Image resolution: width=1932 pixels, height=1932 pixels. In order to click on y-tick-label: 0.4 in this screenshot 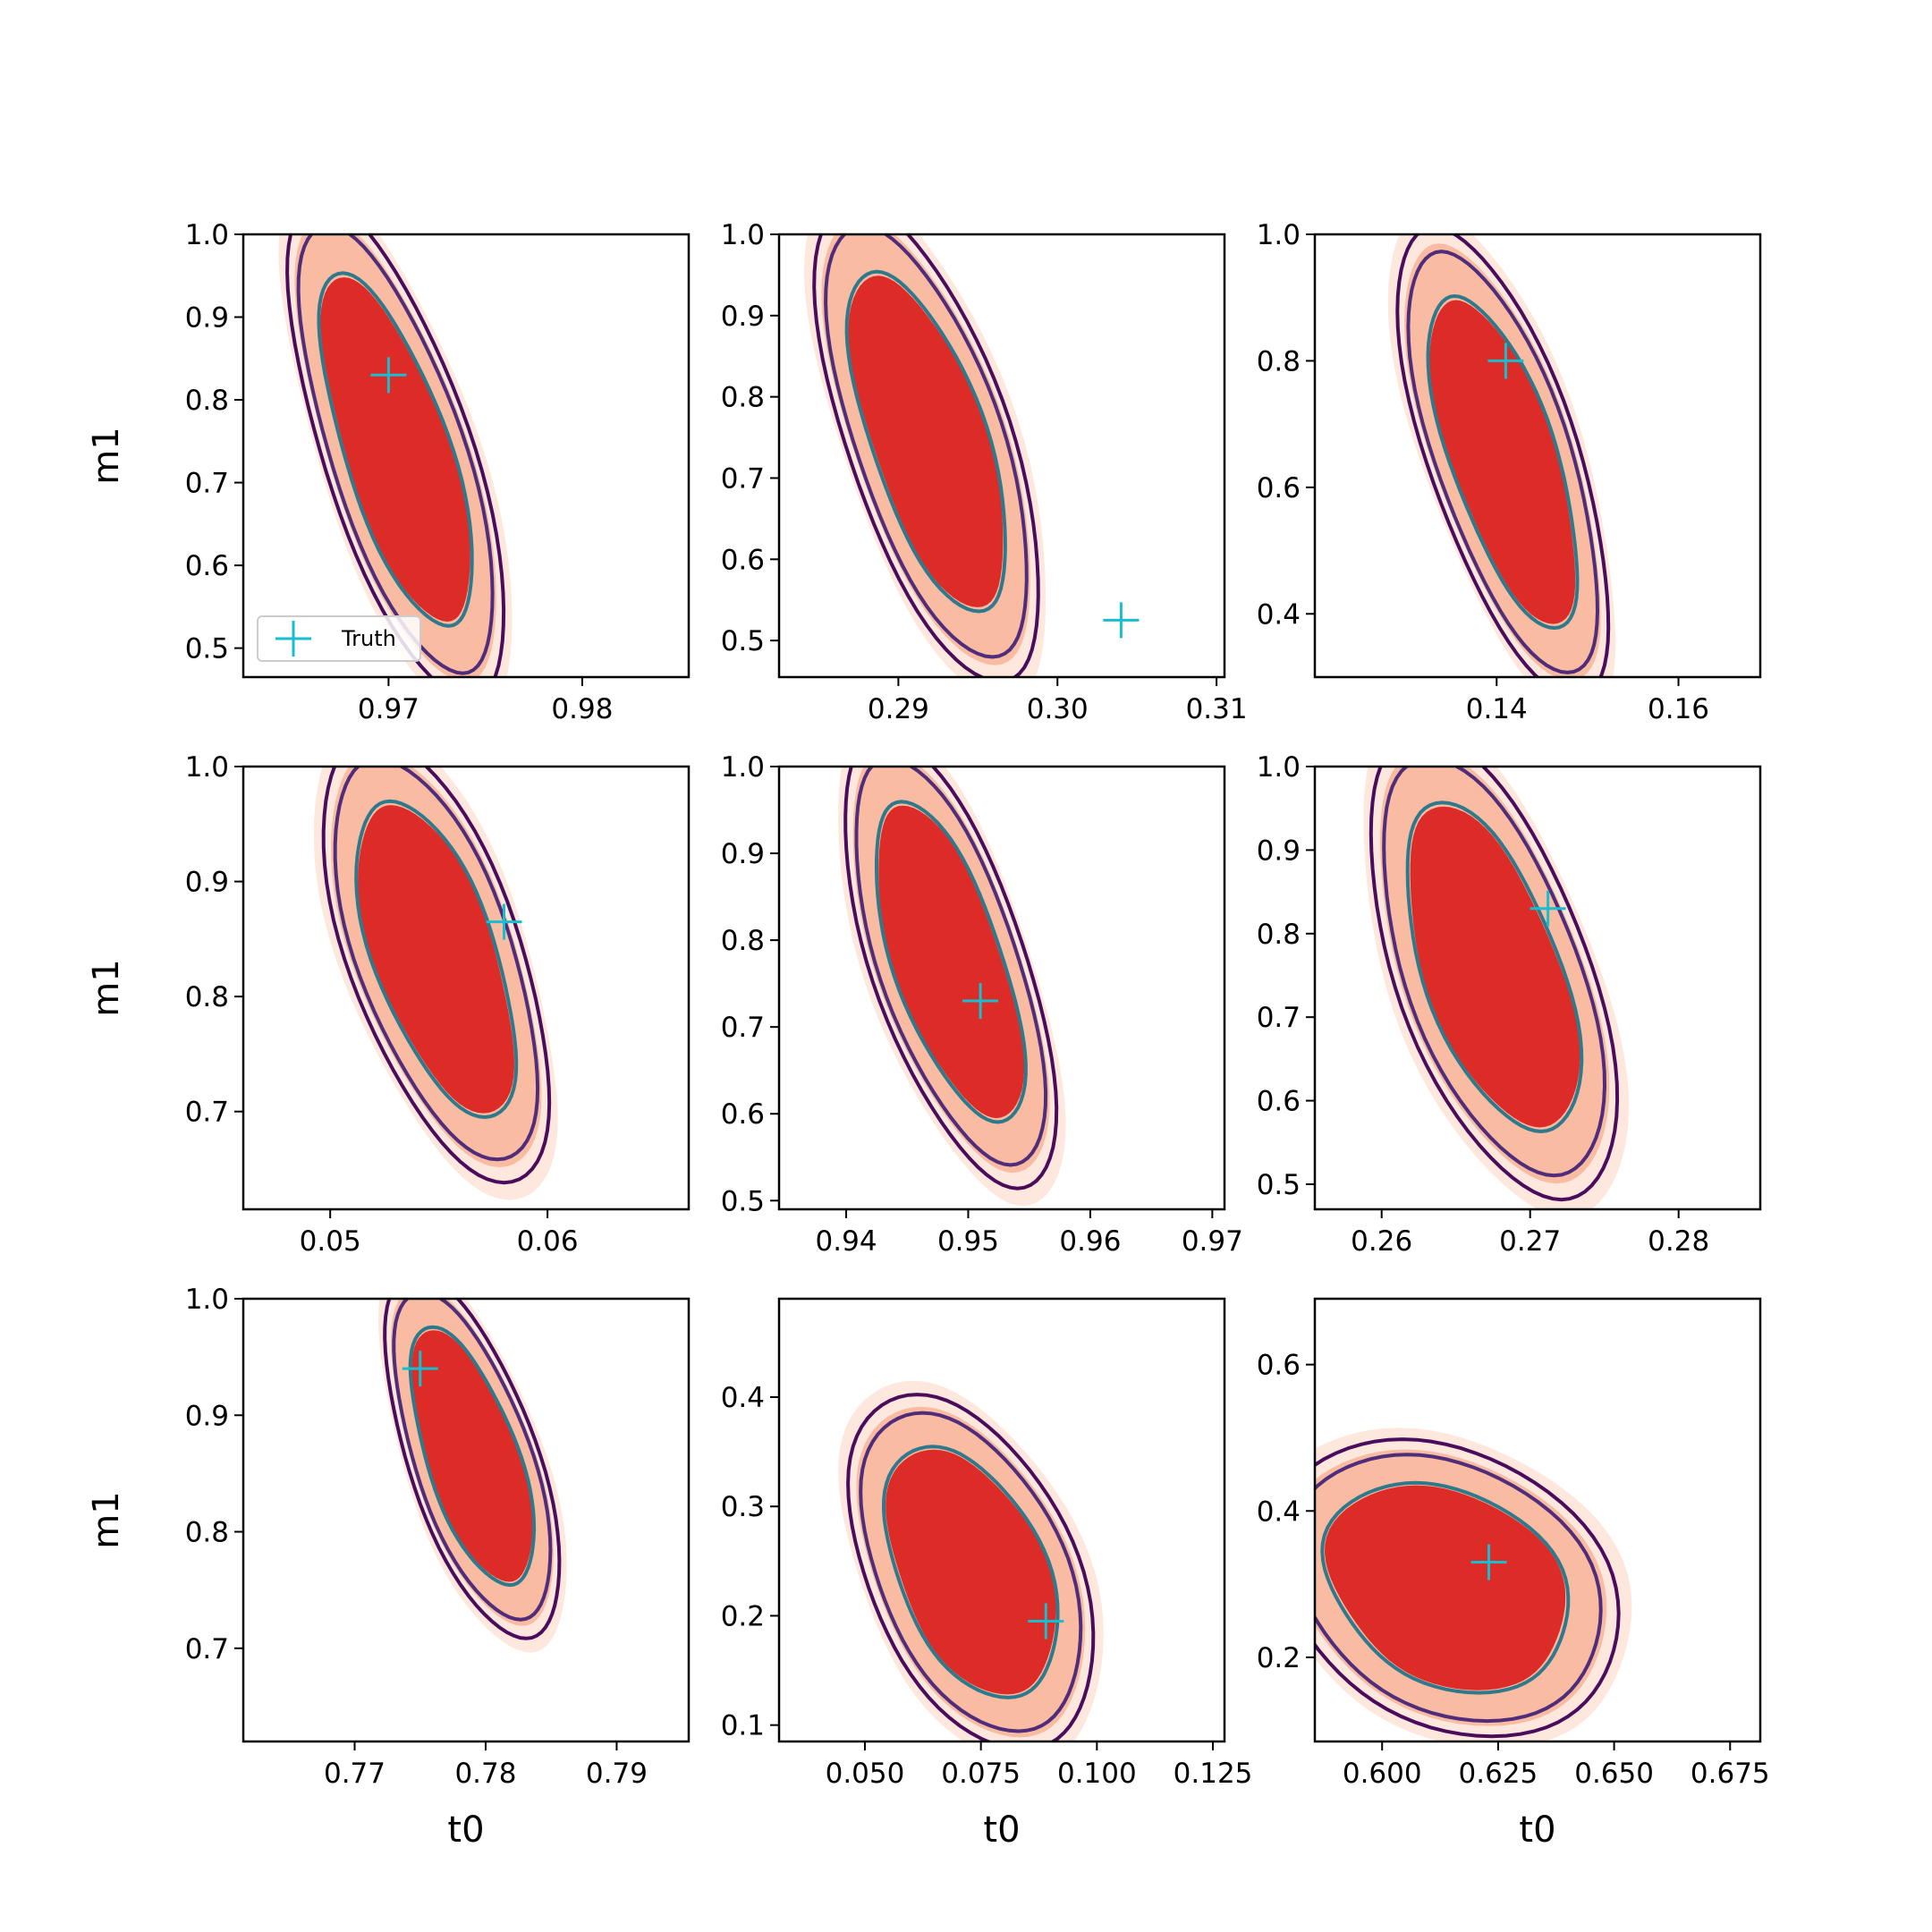, I will do `click(743, 1398)`.